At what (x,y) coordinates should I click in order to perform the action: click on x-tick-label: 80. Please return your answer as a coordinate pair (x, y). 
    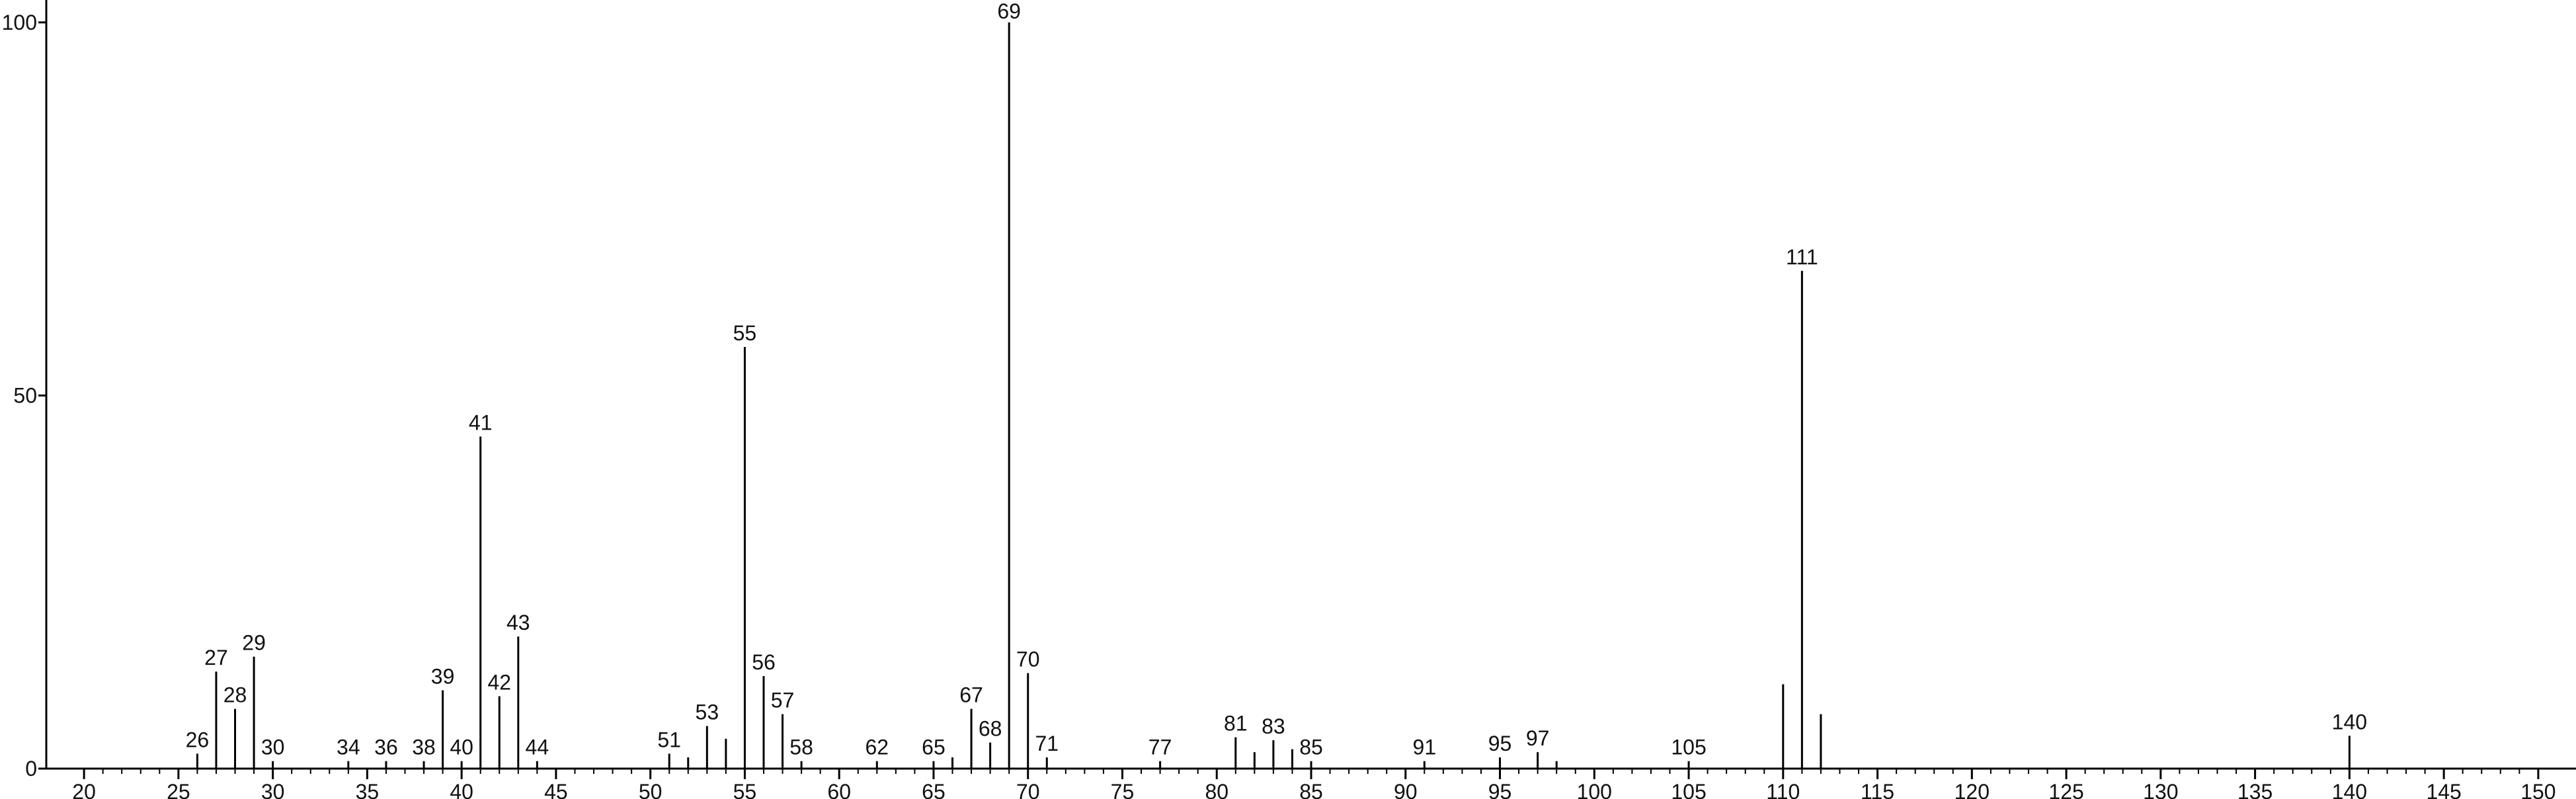
    Looking at the image, I should click on (1216, 789).